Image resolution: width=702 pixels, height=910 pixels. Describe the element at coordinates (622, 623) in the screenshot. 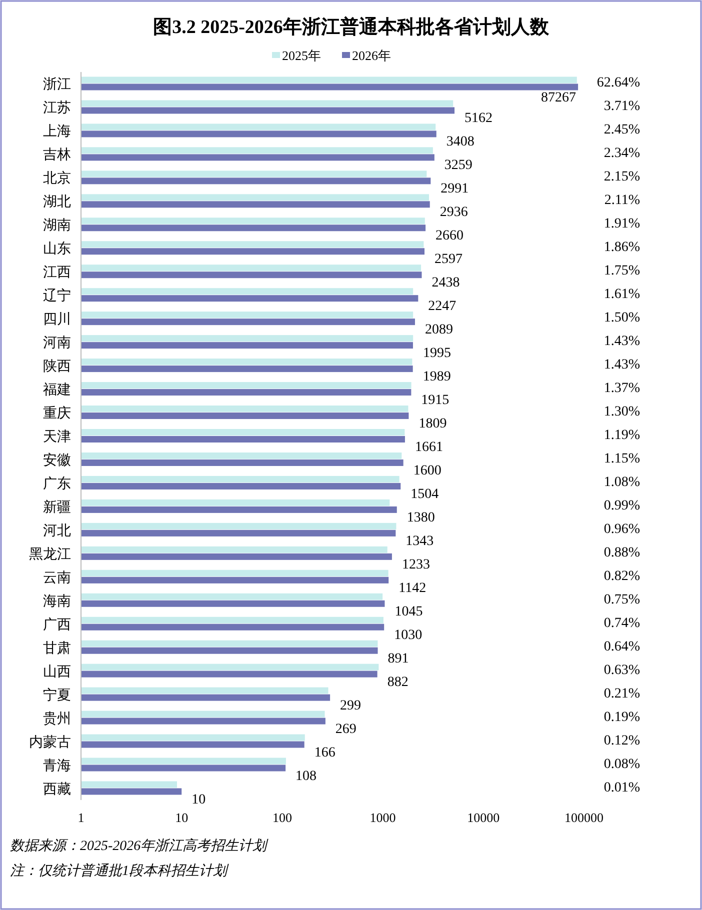

I see `text: 0.74%` at that location.